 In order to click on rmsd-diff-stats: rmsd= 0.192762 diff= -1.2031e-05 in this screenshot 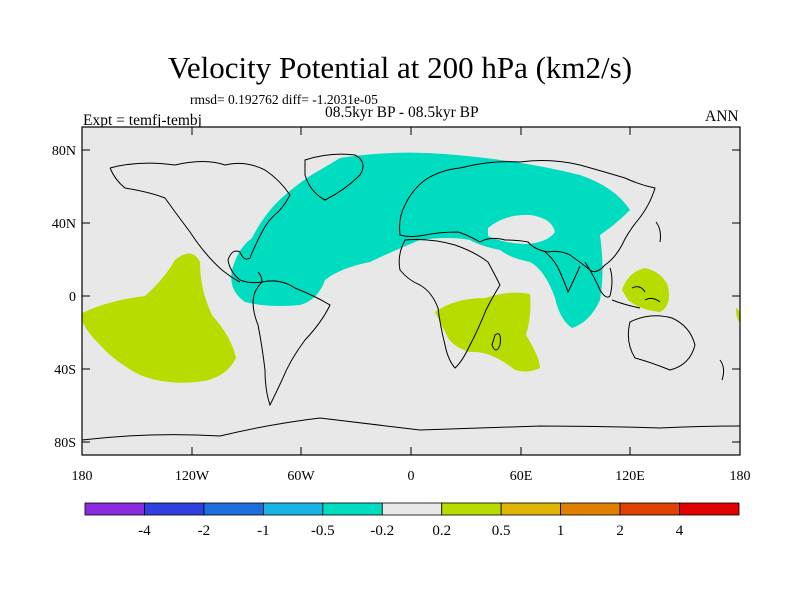, I will do `click(284, 99)`.